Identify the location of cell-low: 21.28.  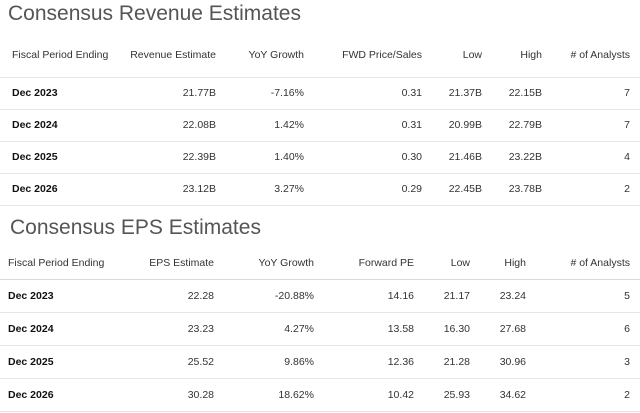
(456, 361).